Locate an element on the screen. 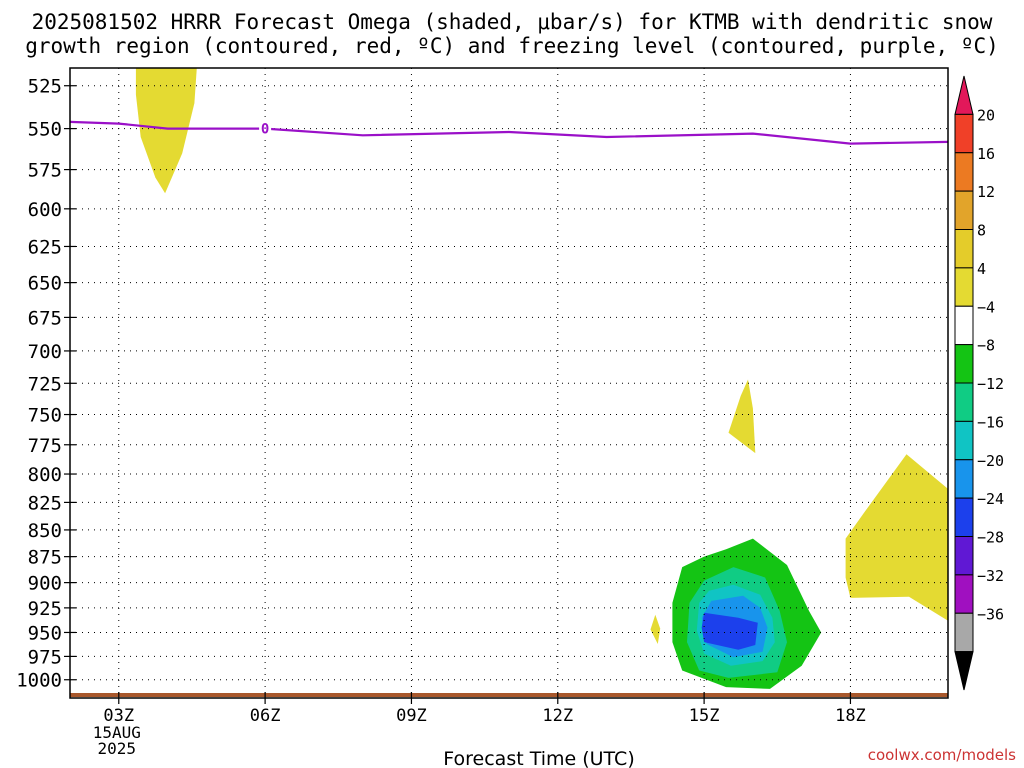 The height and width of the screenshot is (768, 1024). y-tick-label: 925 is located at coordinates (45, 609).